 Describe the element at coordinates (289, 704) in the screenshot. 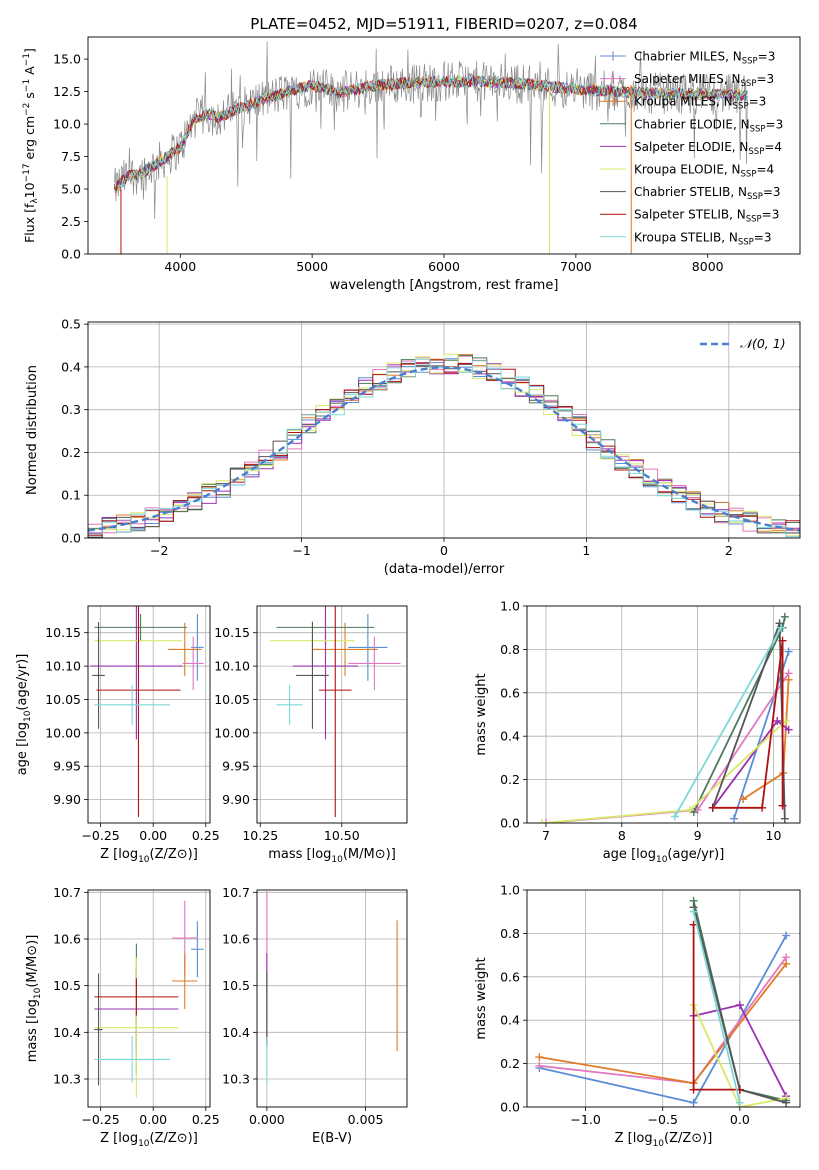

I see `errorbar-kroupa-stelib` at that location.